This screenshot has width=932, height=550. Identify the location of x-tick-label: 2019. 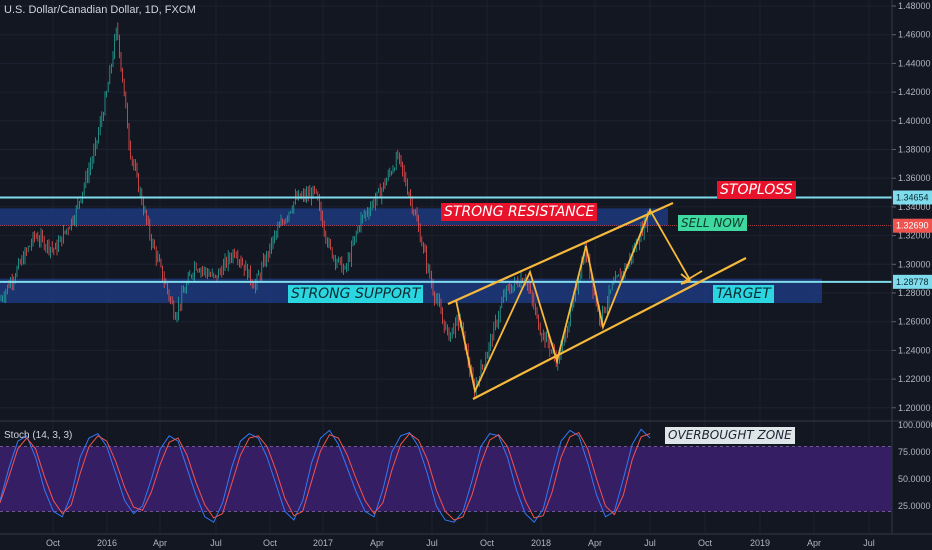
(760, 543).